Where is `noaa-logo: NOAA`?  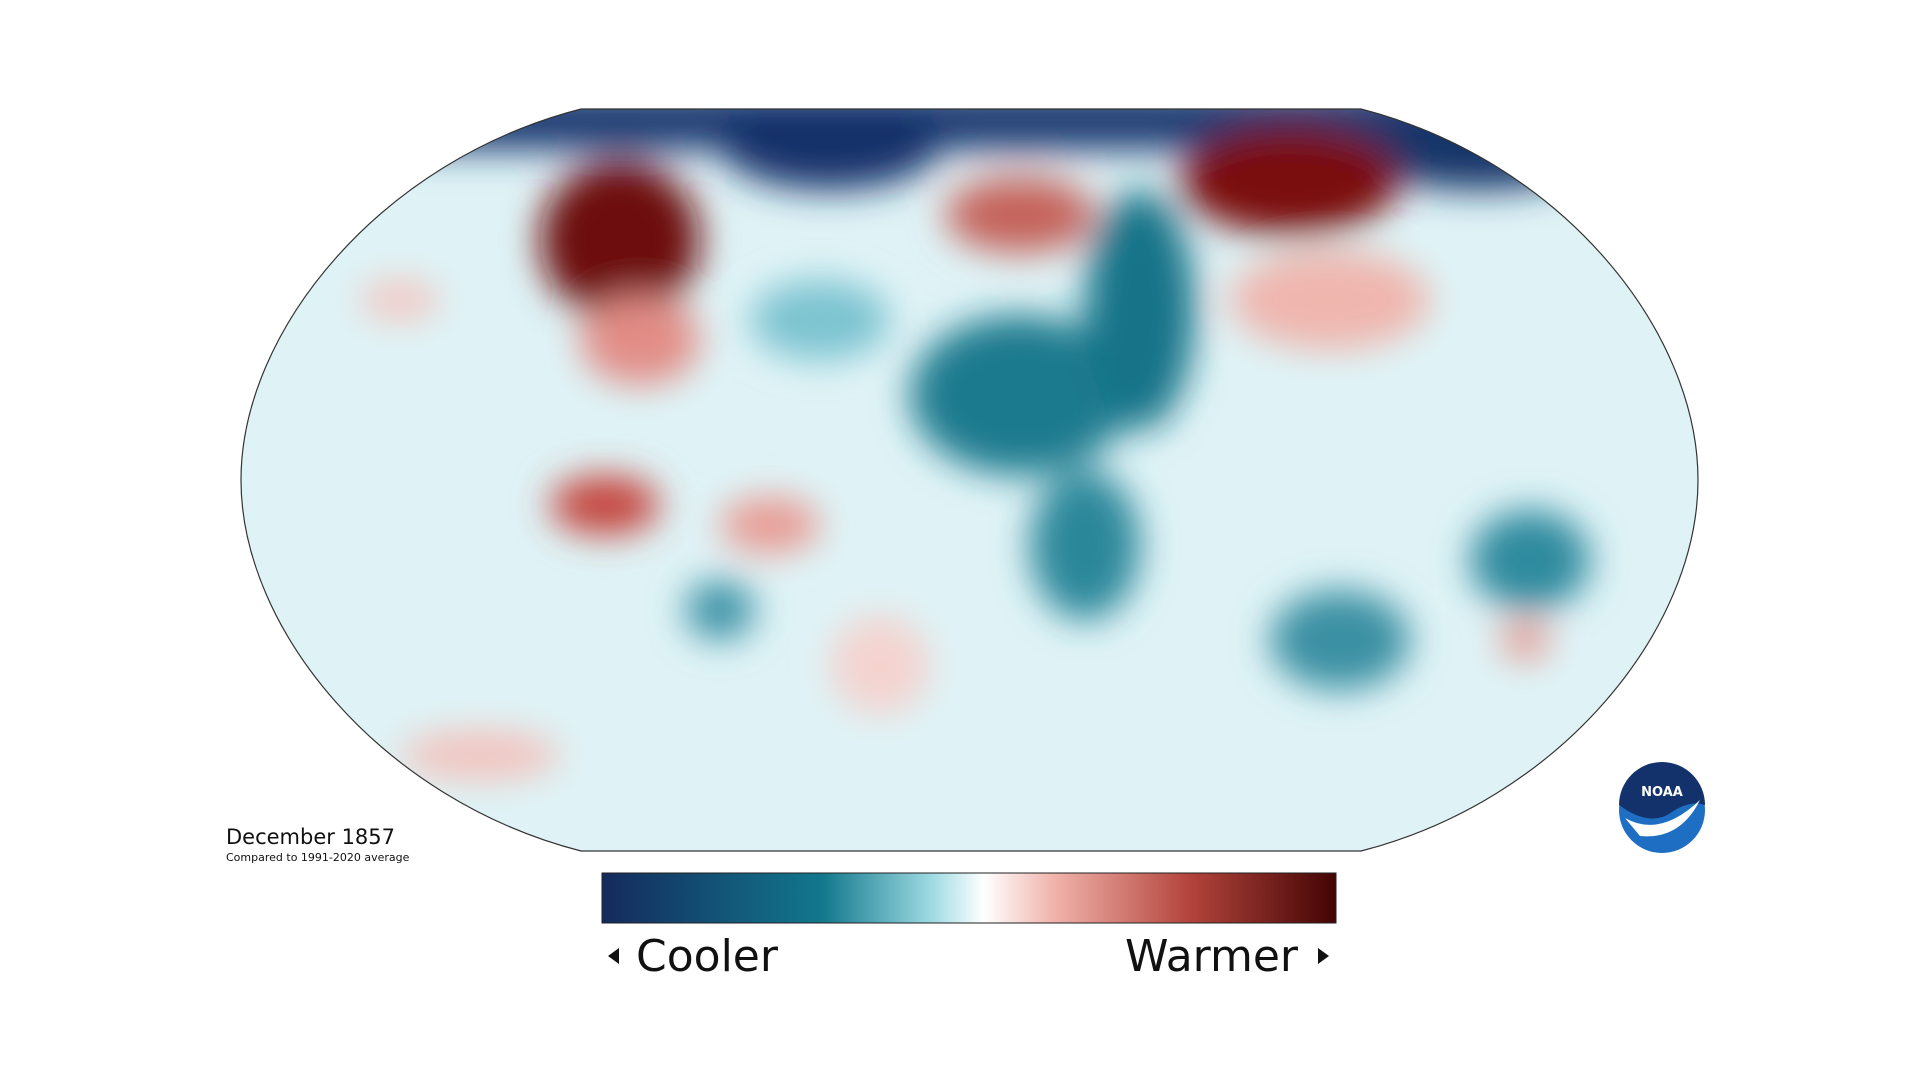 noaa-logo: NOAA is located at coordinates (1662, 807).